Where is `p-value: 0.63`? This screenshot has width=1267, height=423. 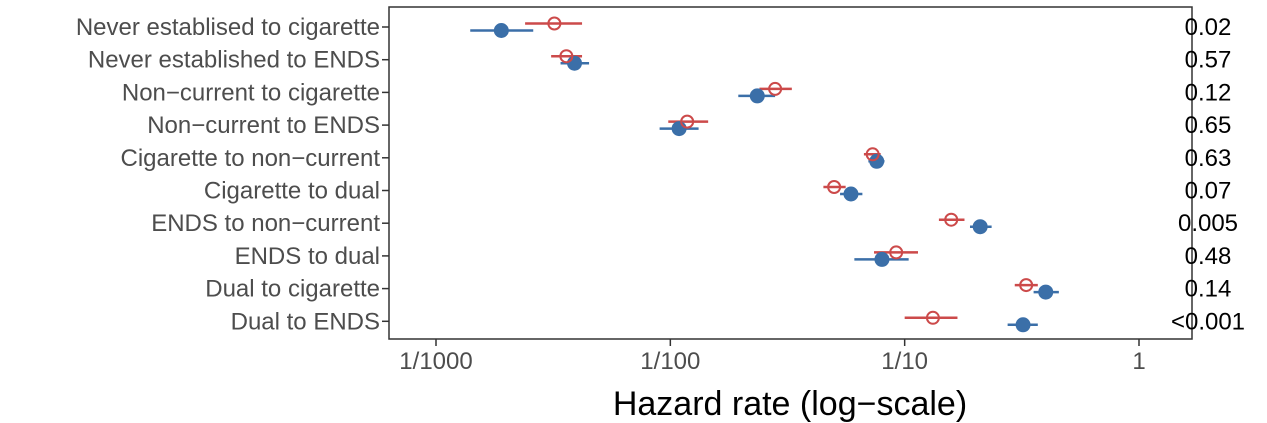 p-value: 0.63 is located at coordinates (1208, 158).